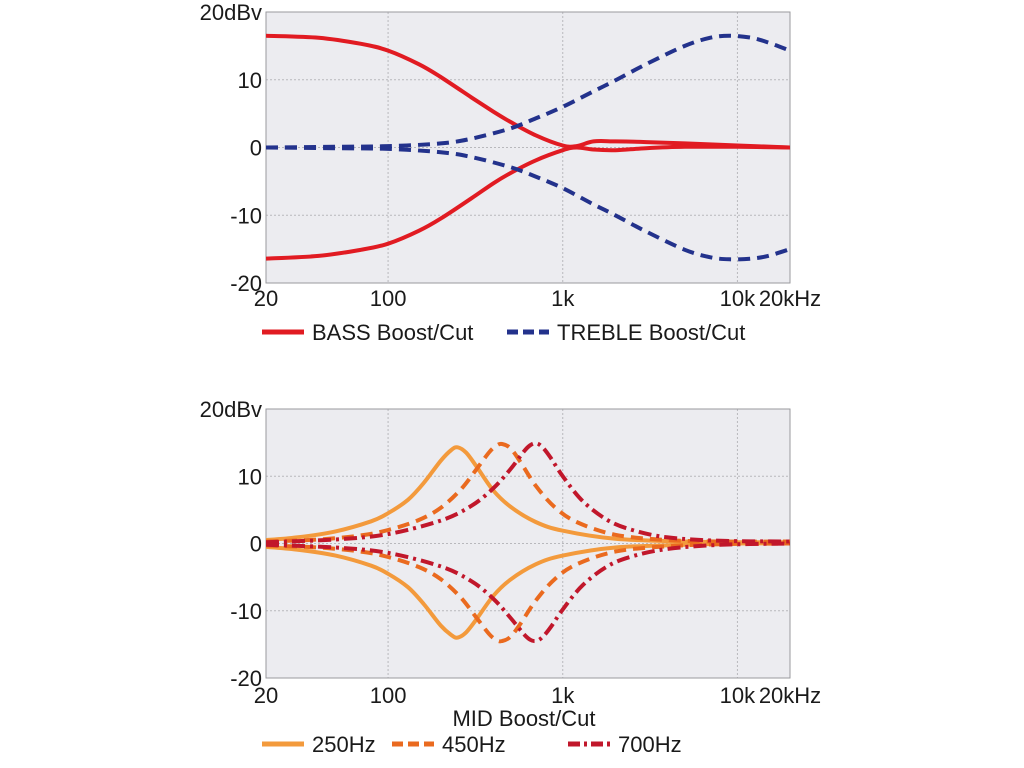 The height and width of the screenshot is (768, 1024). Describe the element at coordinates (392, 332) in the screenshot. I see `legend-label: BASS Boost/Cut` at that location.